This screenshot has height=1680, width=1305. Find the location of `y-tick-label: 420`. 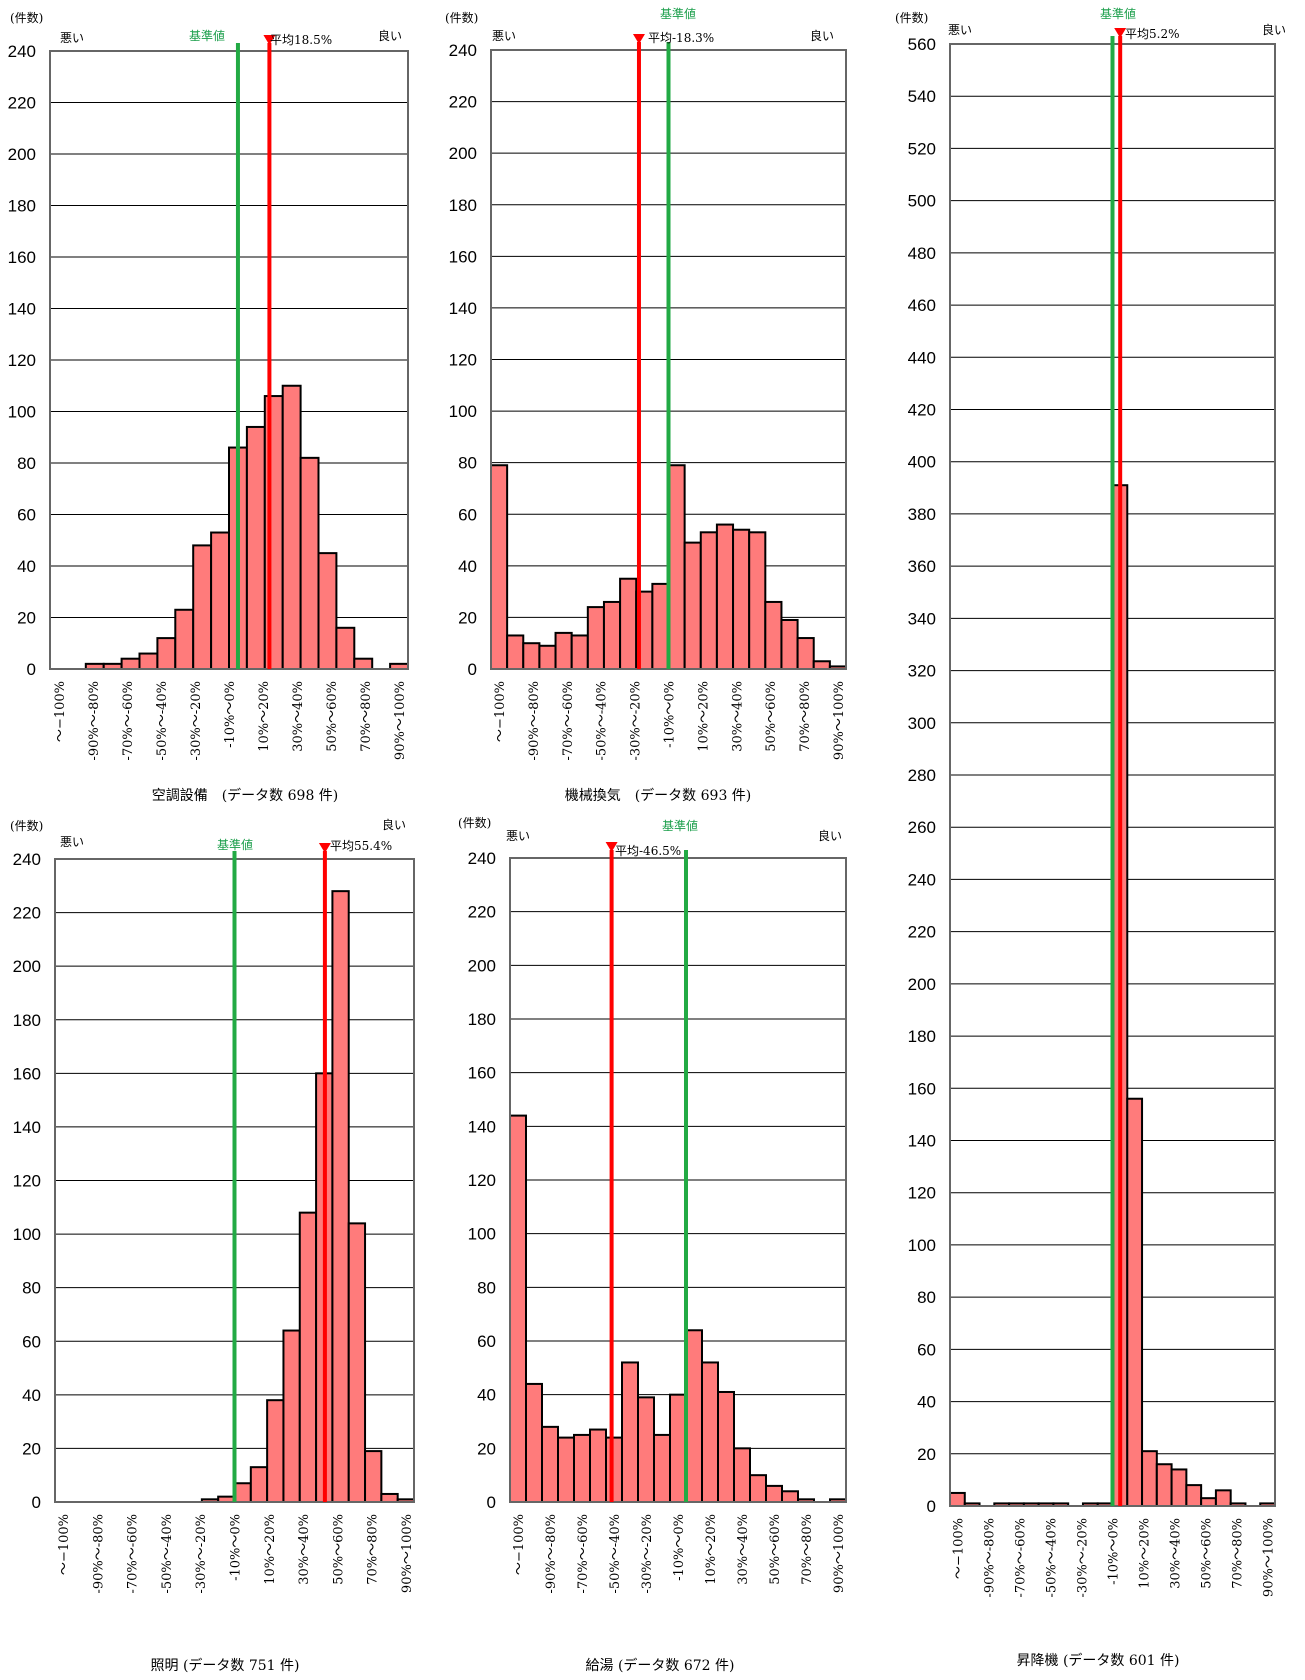

y-tick-label: 420 is located at coordinates (922, 410).